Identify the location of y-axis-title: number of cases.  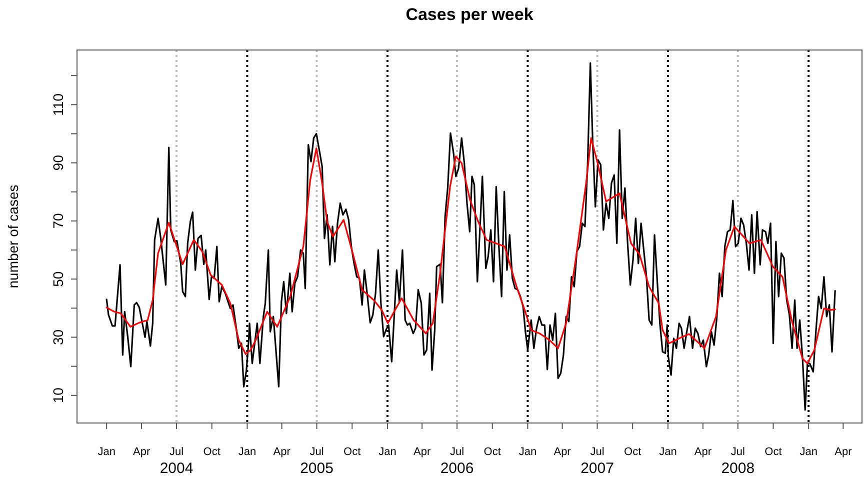
(13, 236).